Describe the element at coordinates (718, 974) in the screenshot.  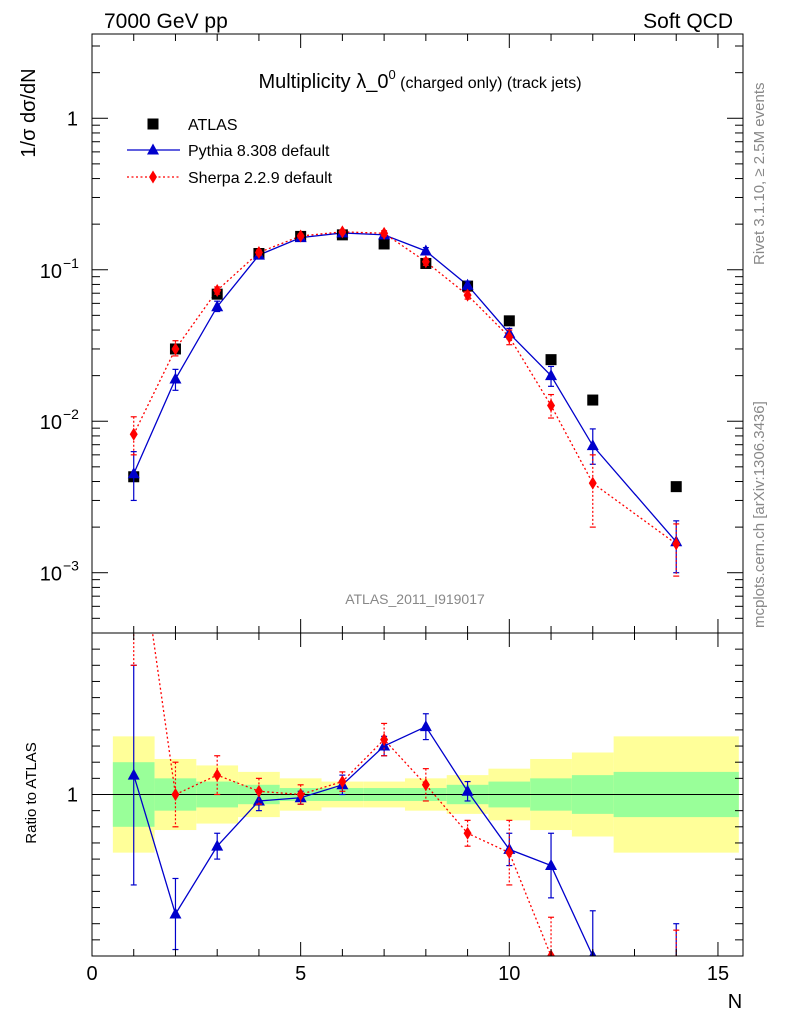
I see `x-tick-label: 15` at that location.